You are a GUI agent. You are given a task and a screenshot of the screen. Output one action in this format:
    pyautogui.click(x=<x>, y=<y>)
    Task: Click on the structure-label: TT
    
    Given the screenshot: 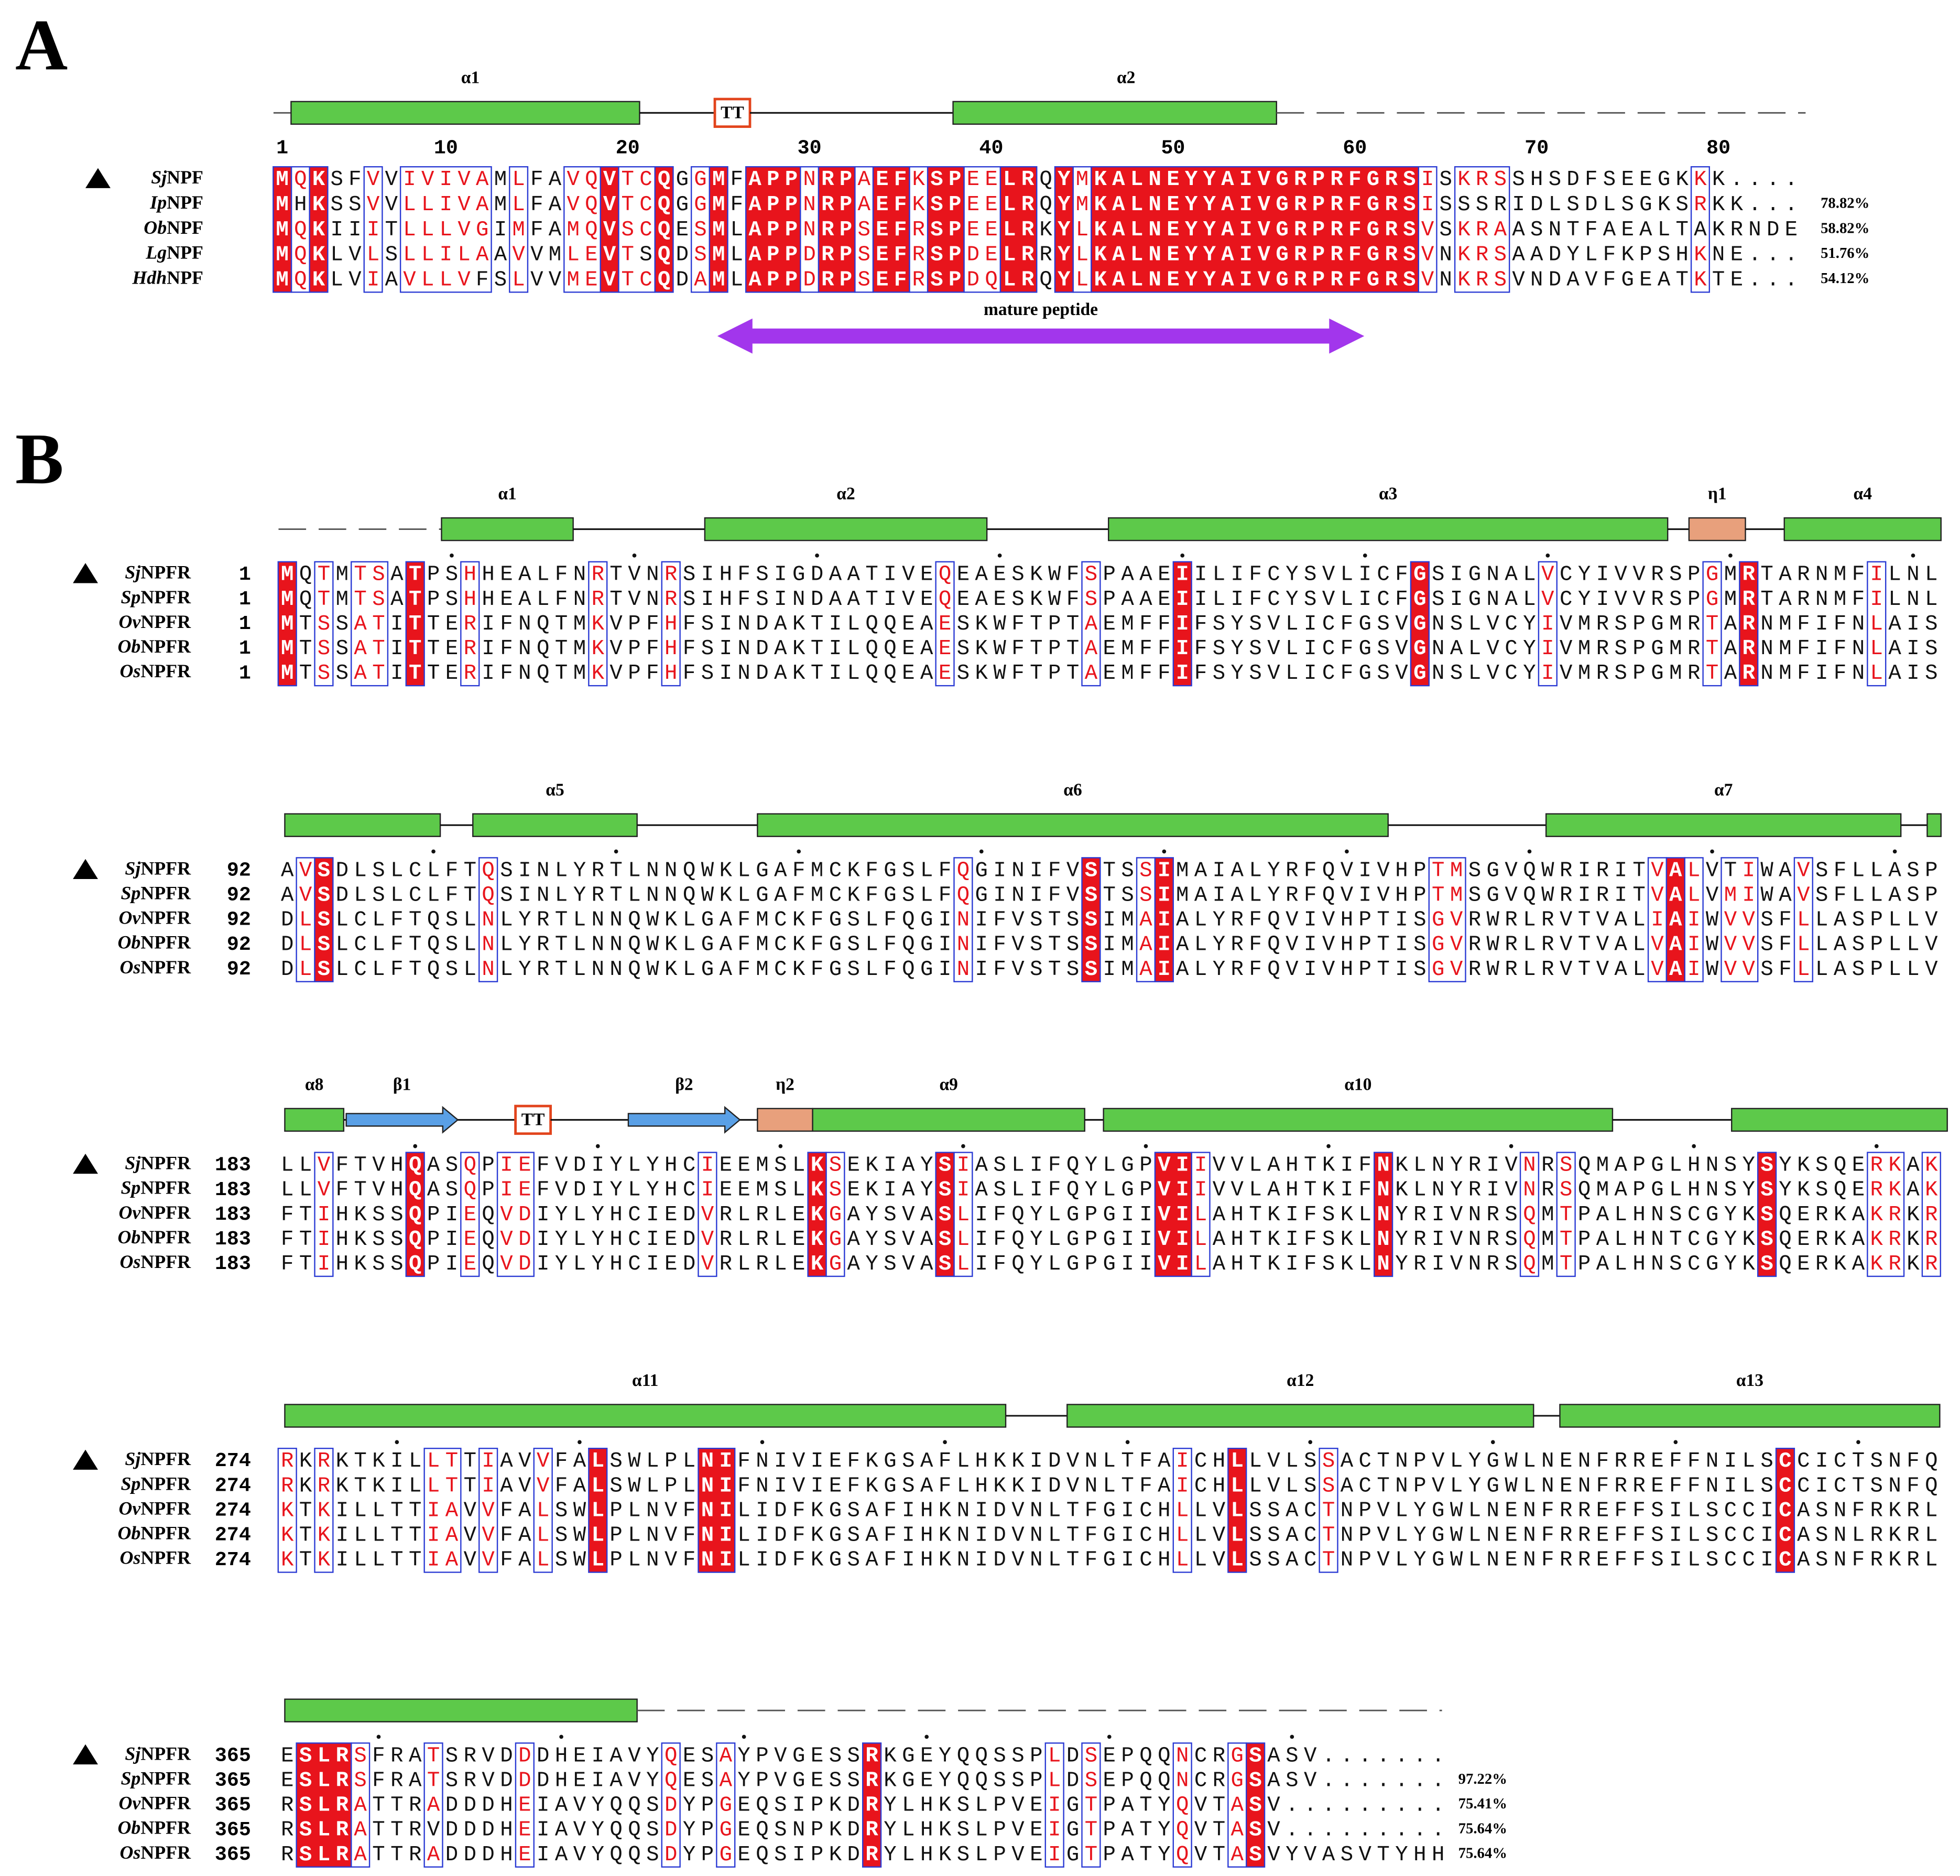 What is the action you would take?
    pyautogui.click(x=533, y=1119)
    